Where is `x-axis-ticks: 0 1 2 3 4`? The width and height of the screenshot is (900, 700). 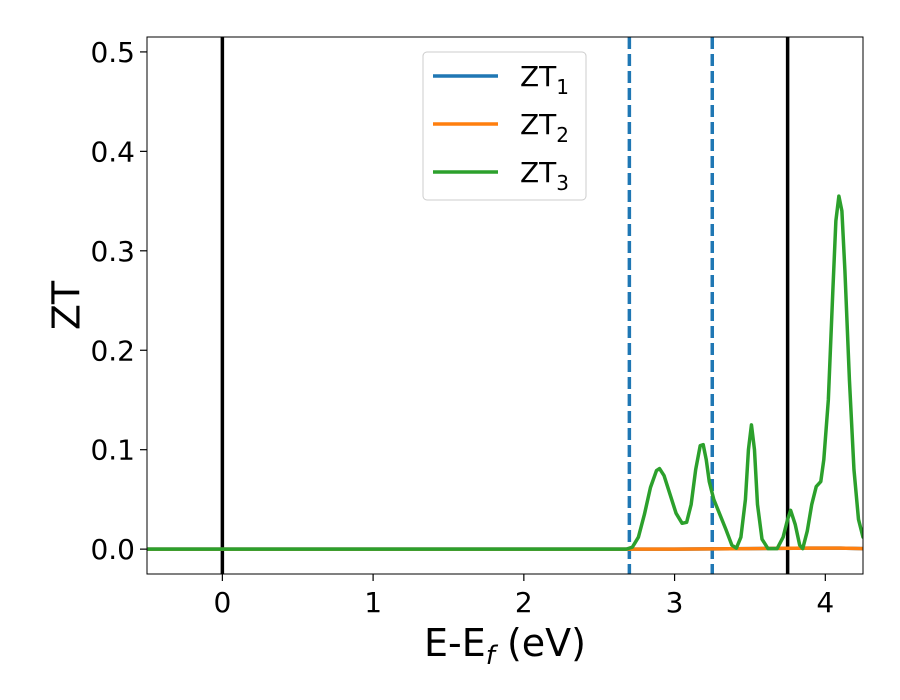 x-axis-ticks: 0 1 2 3 4 is located at coordinates (523, 596).